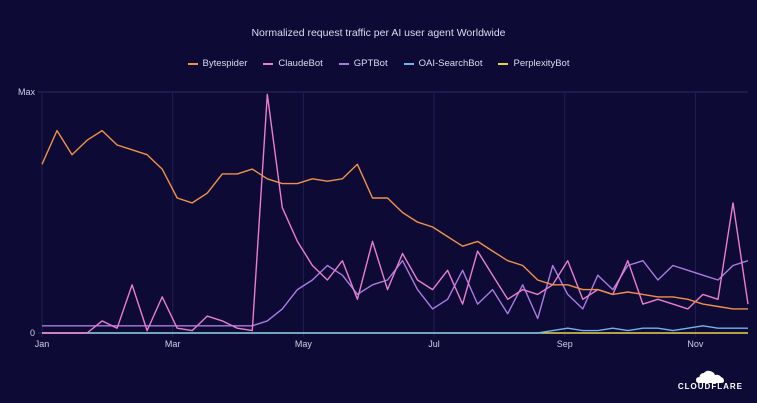 The image size is (757, 403). Describe the element at coordinates (225, 63) in the screenshot. I see `legend-label: Bytespider` at that location.